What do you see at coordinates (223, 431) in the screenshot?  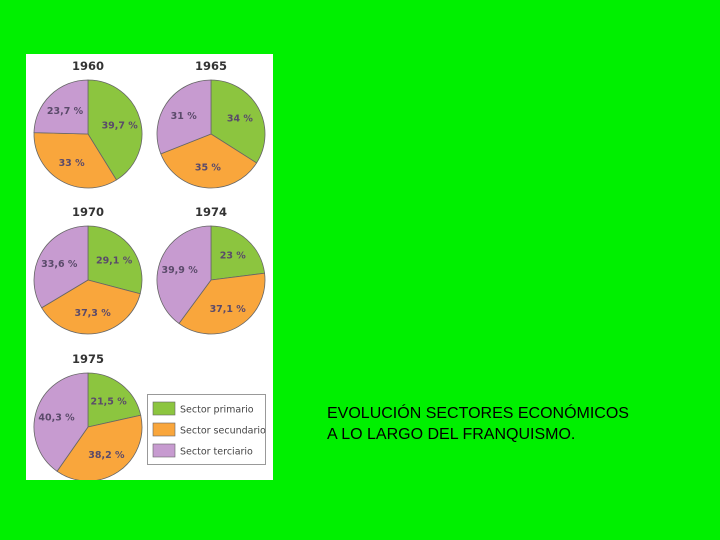 I see `legend-label-secundario: Sector secundario` at bounding box center [223, 431].